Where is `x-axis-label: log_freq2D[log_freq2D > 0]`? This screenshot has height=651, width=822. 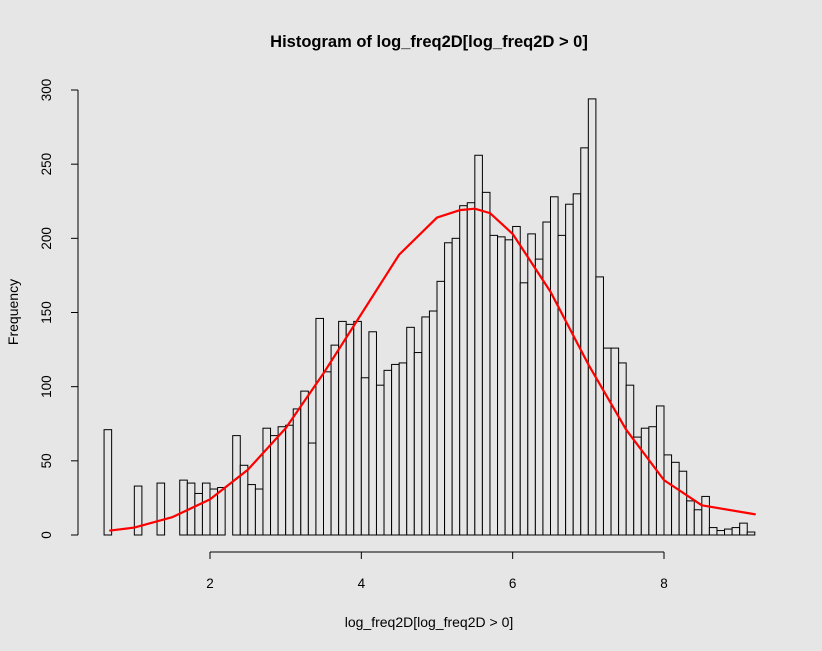 x-axis-label: log_freq2D[log_freq2D > 0] is located at coordinates (429, 622).